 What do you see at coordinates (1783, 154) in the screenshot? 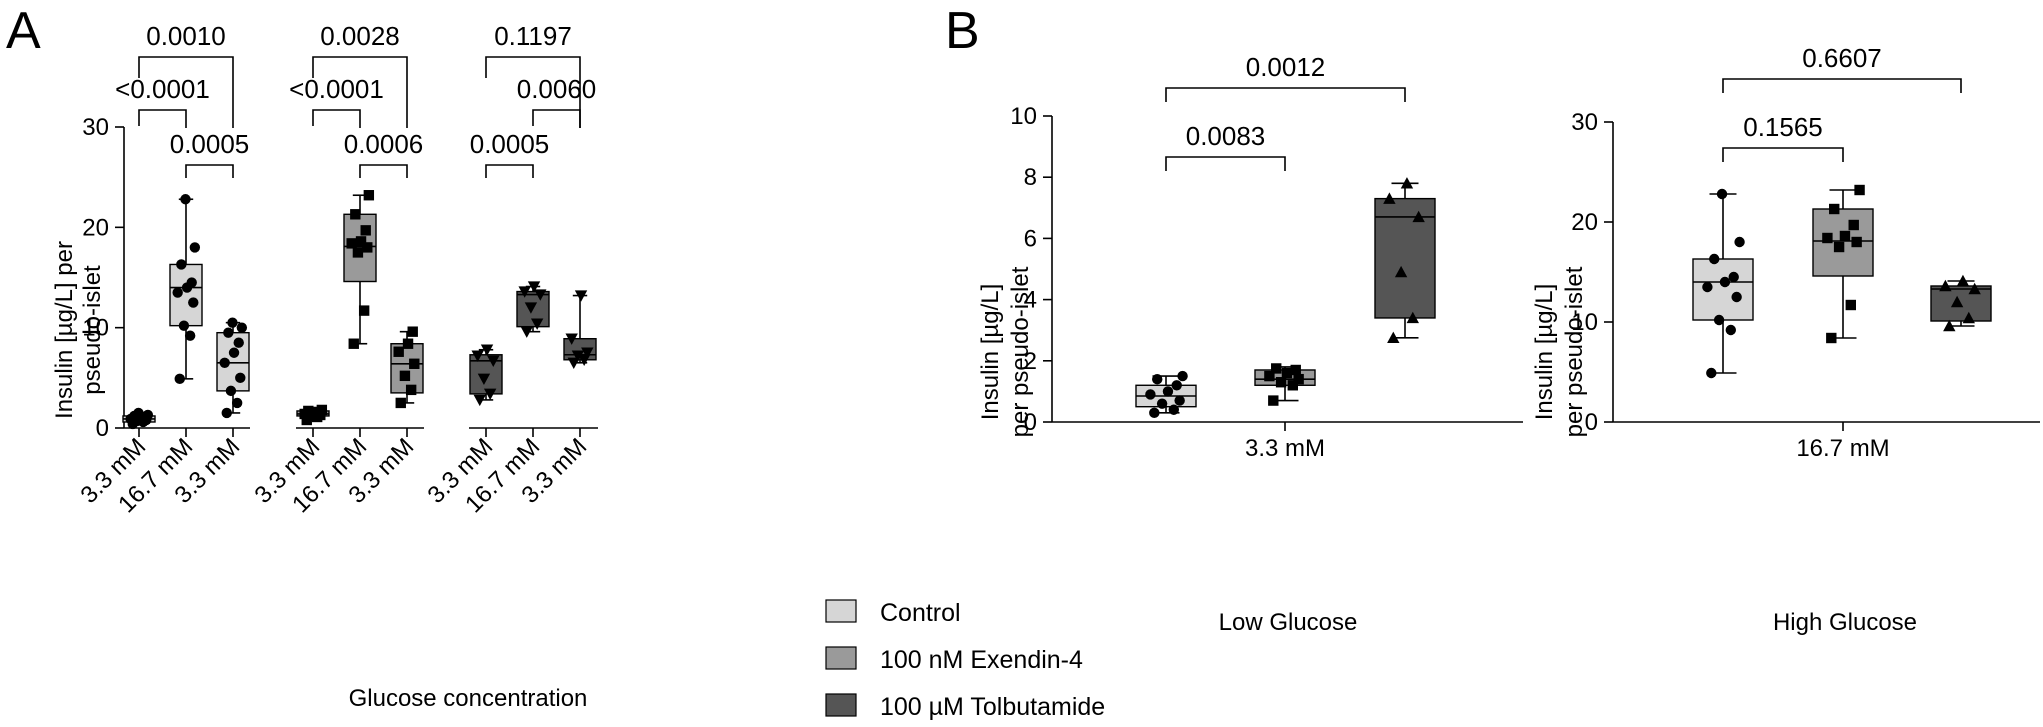
I see `panel-b-high-comparison-line` at bounding box center [1783, 154].